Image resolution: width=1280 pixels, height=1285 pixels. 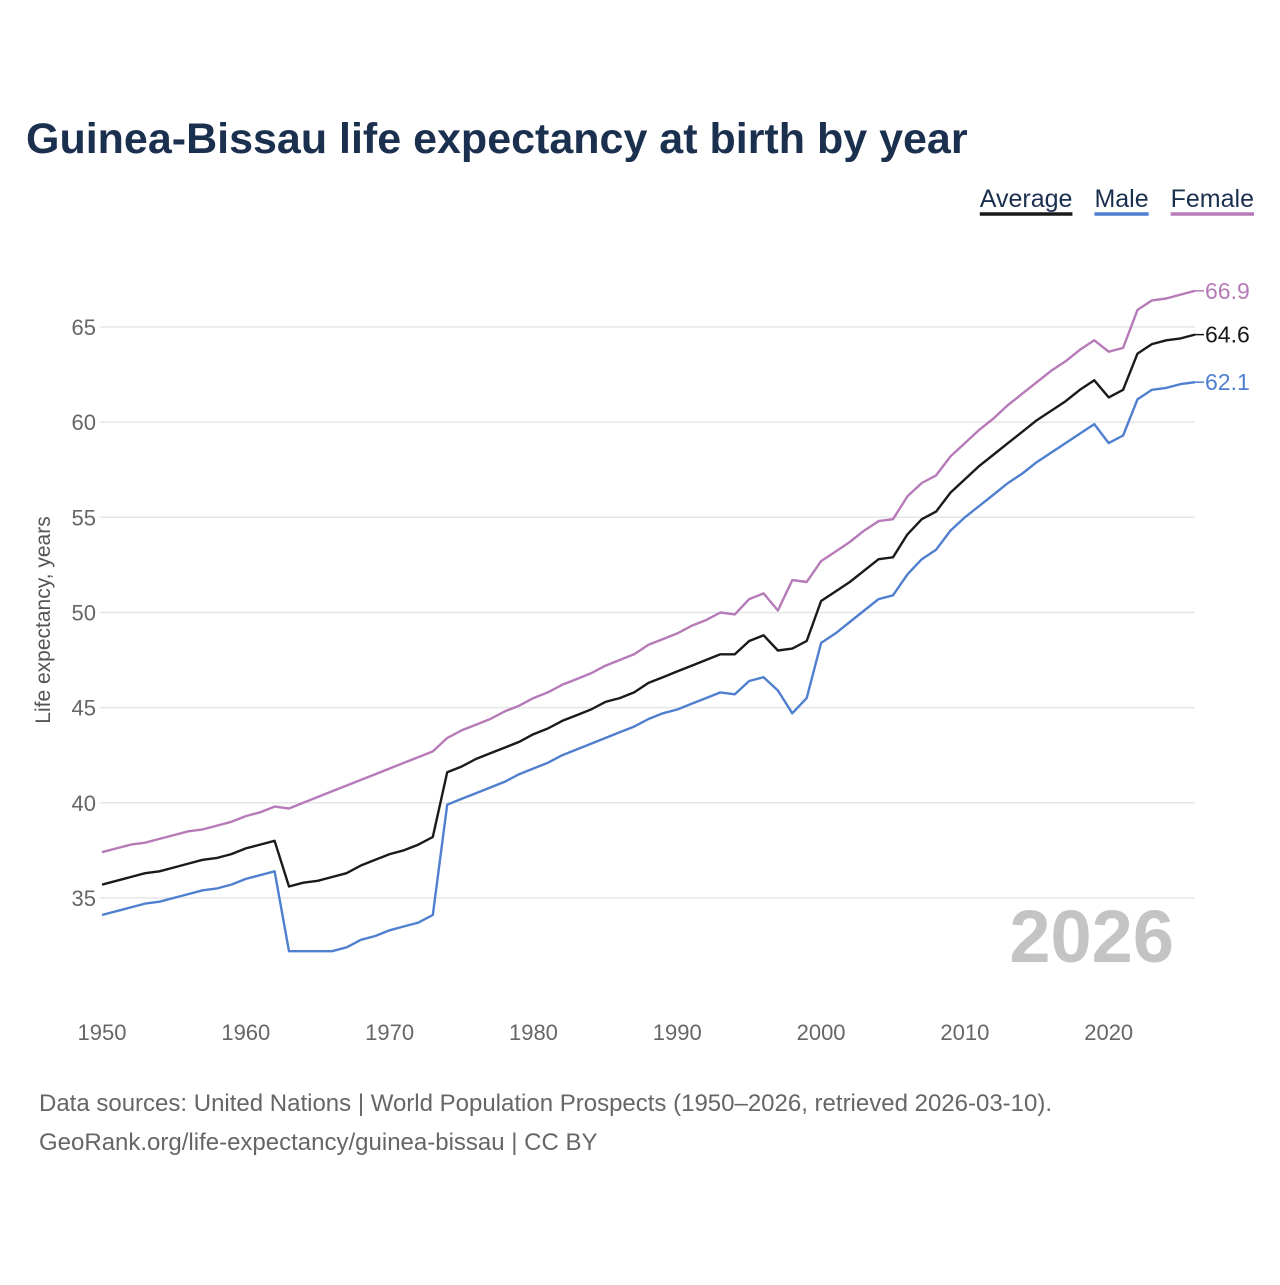 I want to click on legend-item-average: Average, so click(x=1026, y=199).